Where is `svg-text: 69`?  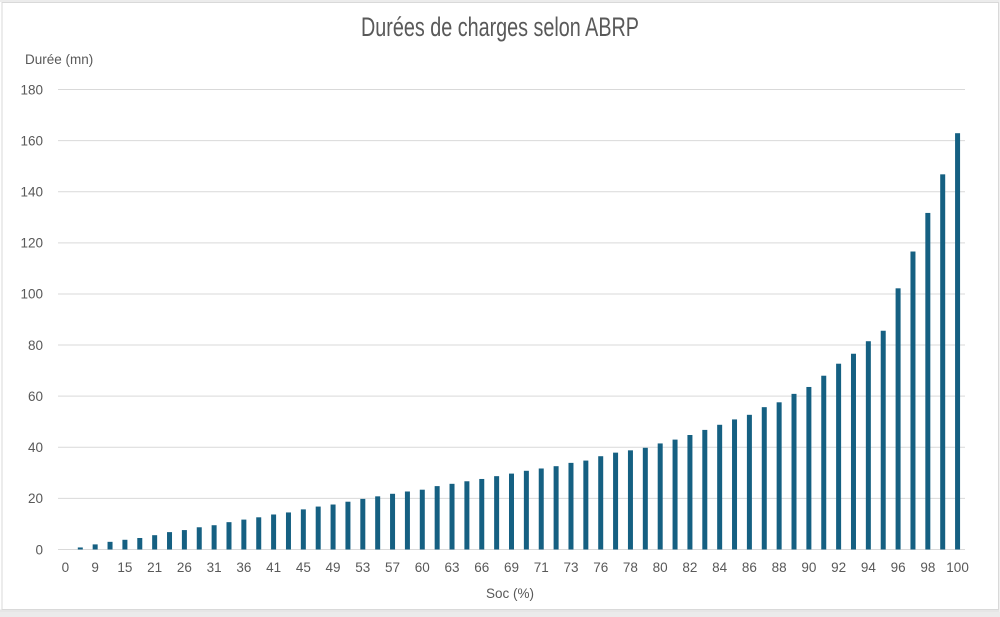 svg-text: 69 is located at coordinates (511, 567).